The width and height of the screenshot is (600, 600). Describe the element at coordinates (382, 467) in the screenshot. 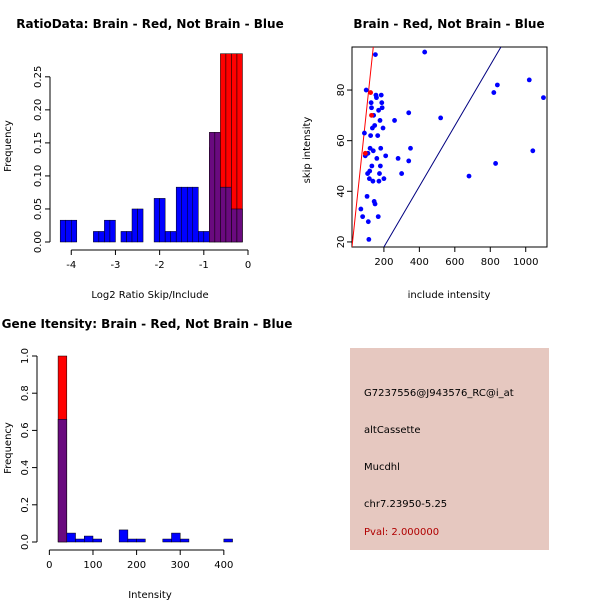

I see `info-gene: Mucdhl` at that location.